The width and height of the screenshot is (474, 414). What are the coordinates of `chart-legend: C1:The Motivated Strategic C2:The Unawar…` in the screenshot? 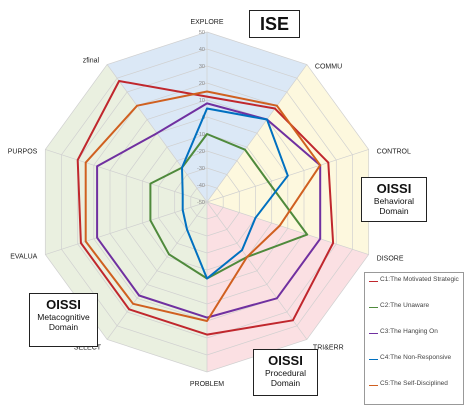 It's located at (414, 338).